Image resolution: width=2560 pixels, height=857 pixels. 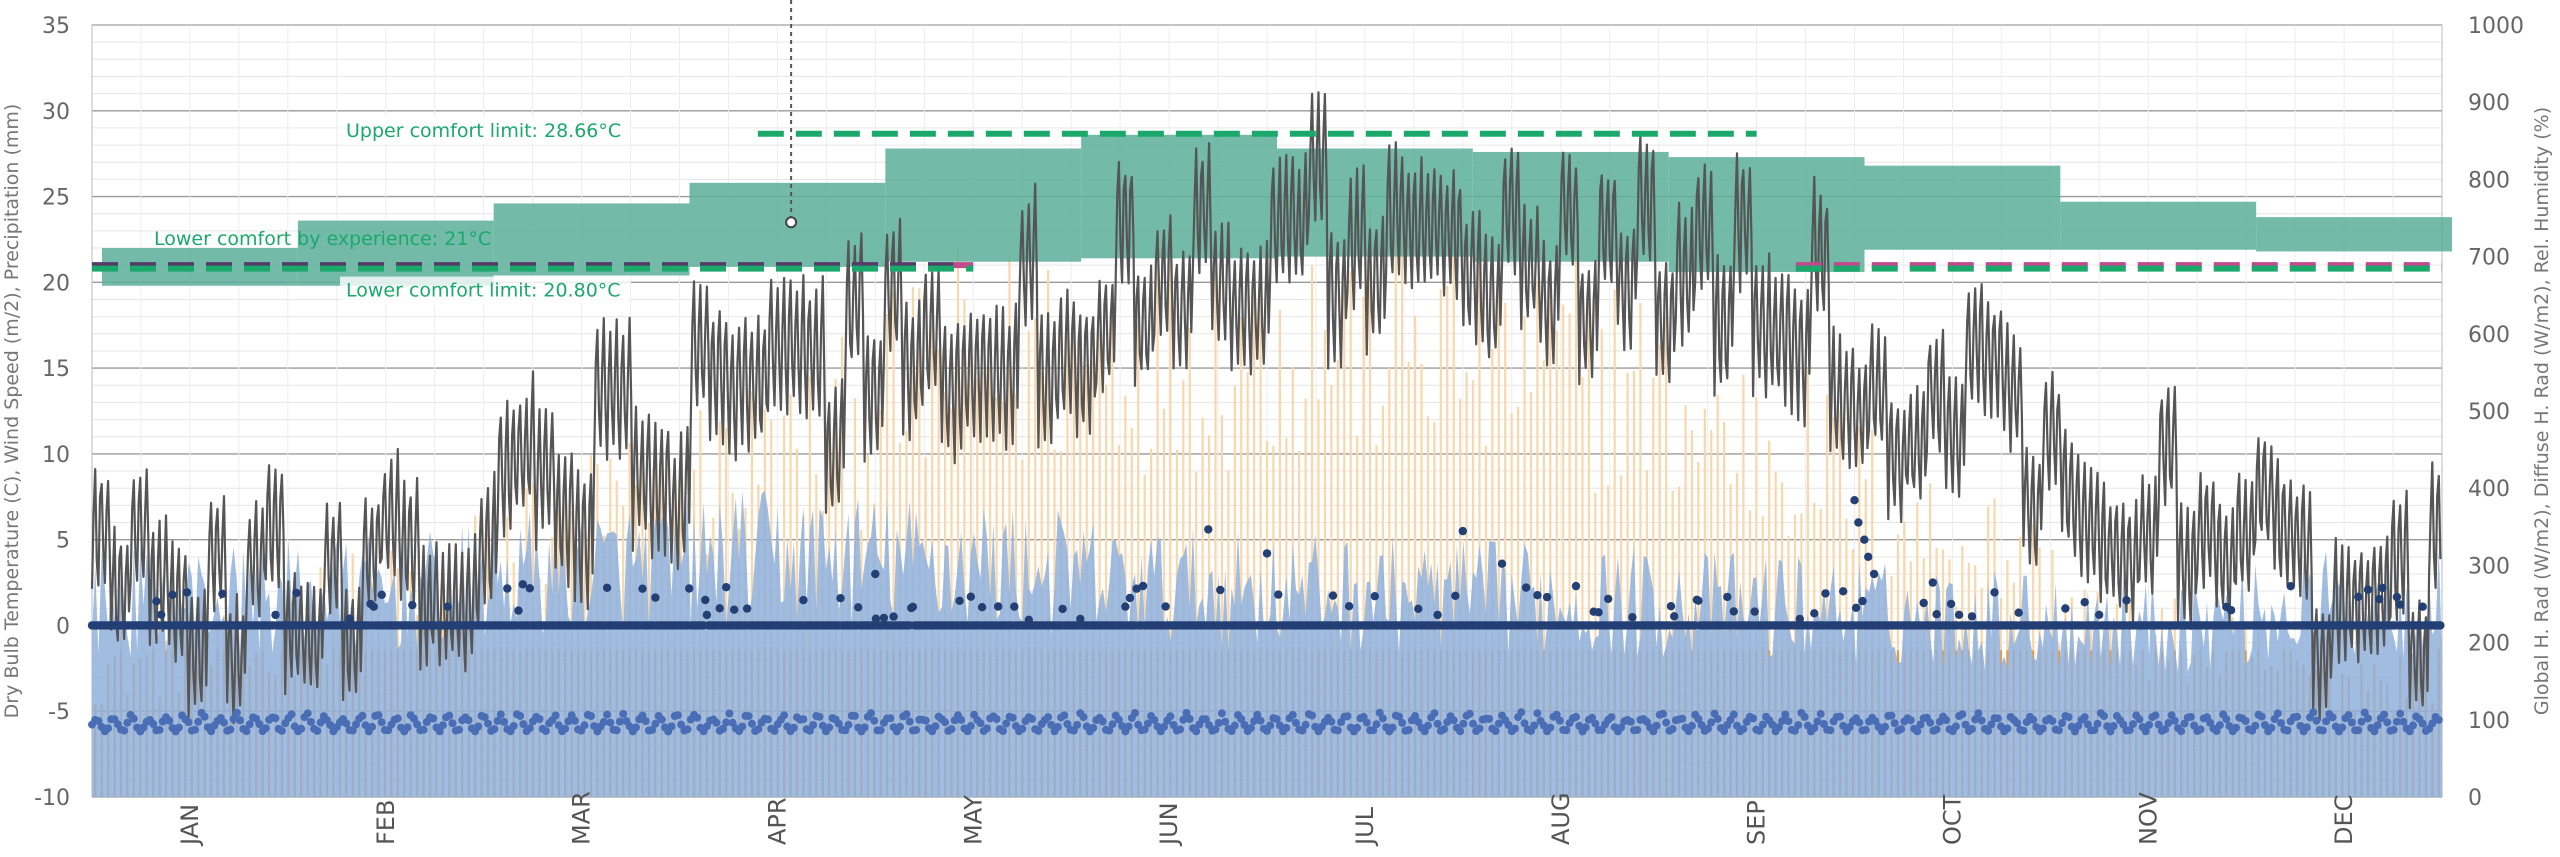 What do you see at coordinates (59, 712) in the screenshot?
I see `left-tick-label: -5` at bounding box center [59, 712].